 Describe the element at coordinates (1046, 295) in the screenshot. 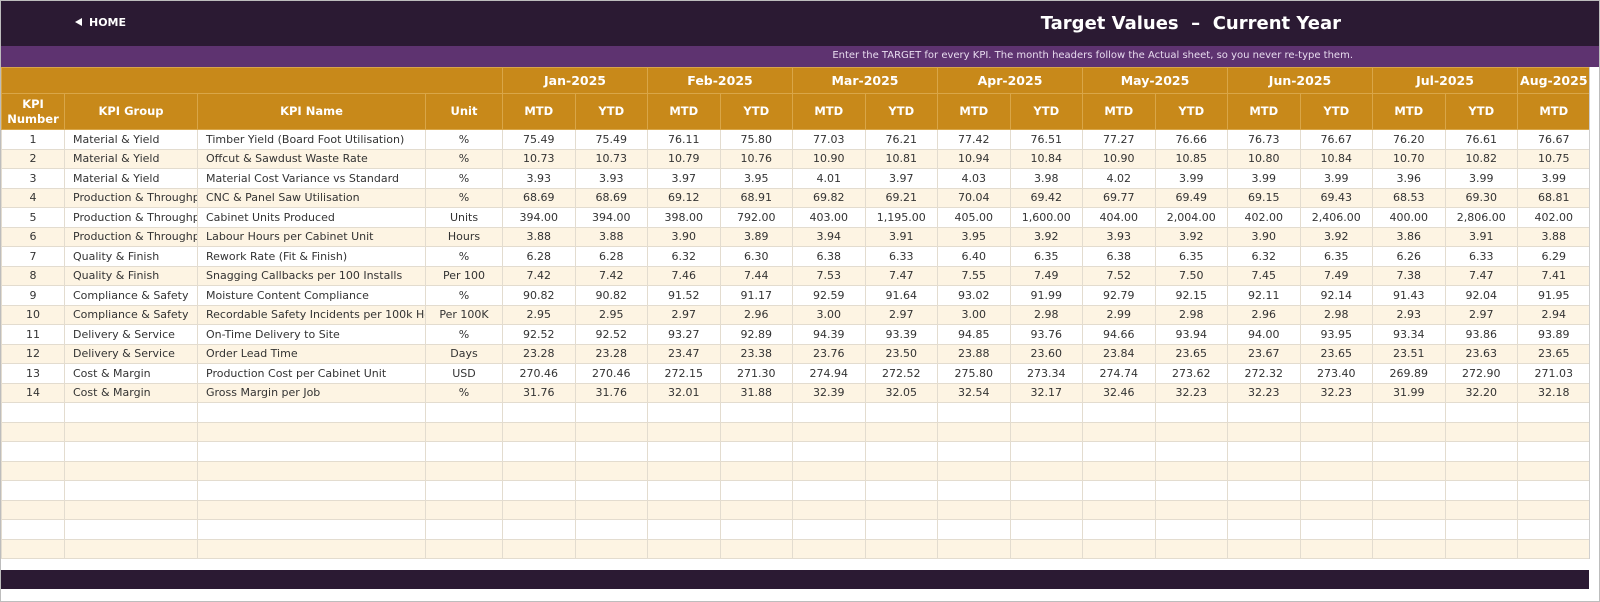

I see `target-value: 91.99` at that location.